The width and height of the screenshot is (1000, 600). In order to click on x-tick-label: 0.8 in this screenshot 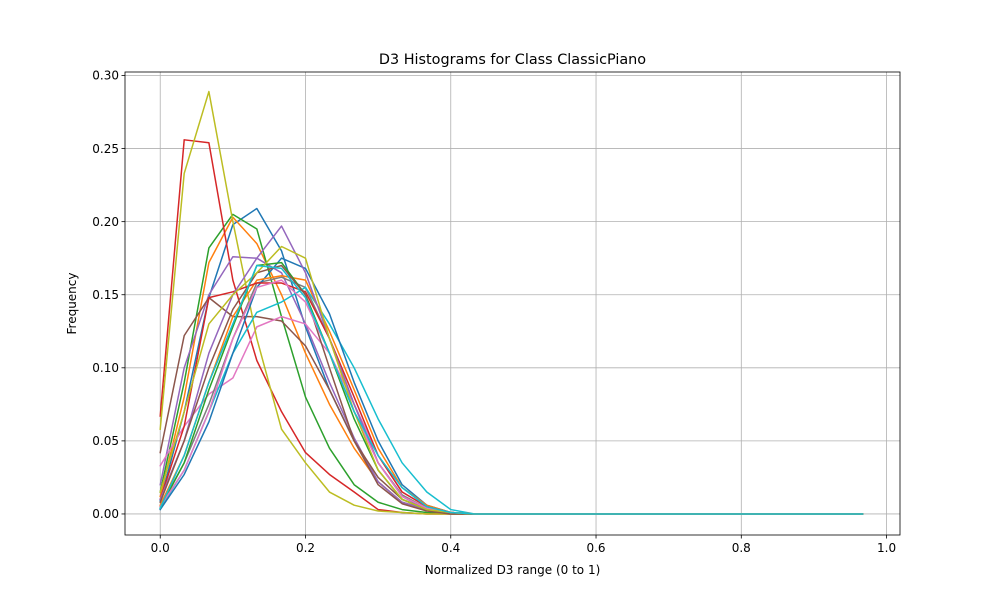, I will do `click(741, 548)`.